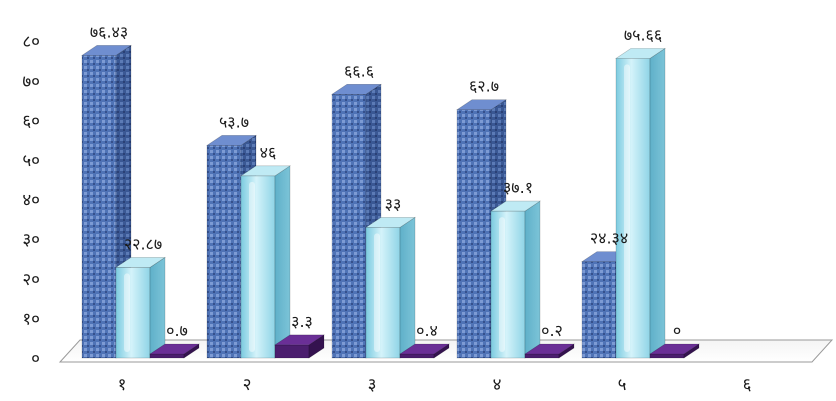 This screenshot has height=401, width=836. I want to click on data-label: ०.२, so click(552, 330).